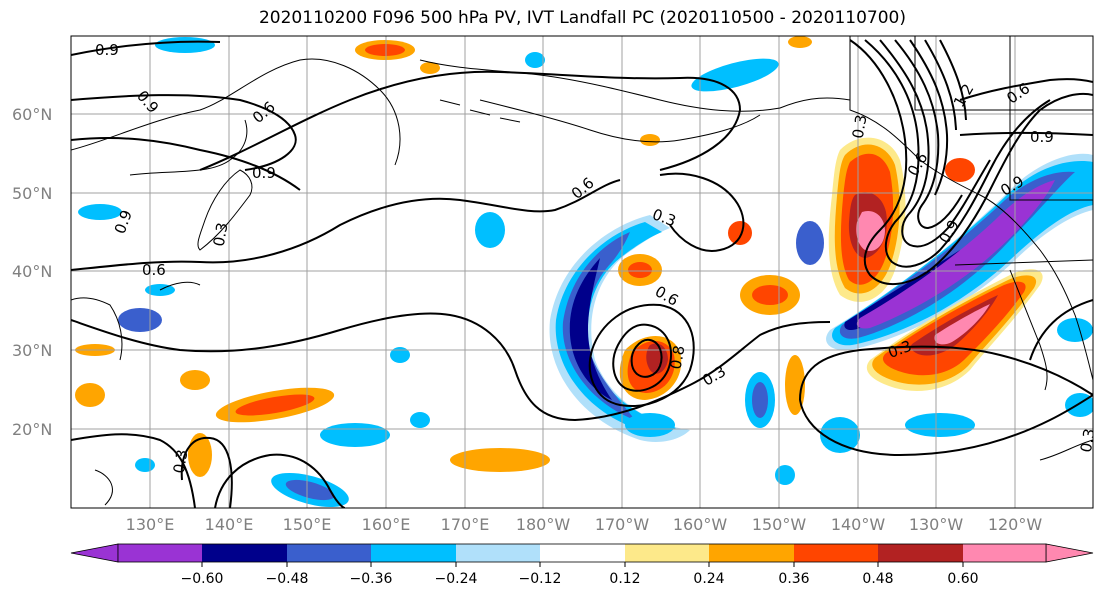 This screenshot has width=1105, height=601. I want to click on contour-label: 0.8, so click(678, 357).